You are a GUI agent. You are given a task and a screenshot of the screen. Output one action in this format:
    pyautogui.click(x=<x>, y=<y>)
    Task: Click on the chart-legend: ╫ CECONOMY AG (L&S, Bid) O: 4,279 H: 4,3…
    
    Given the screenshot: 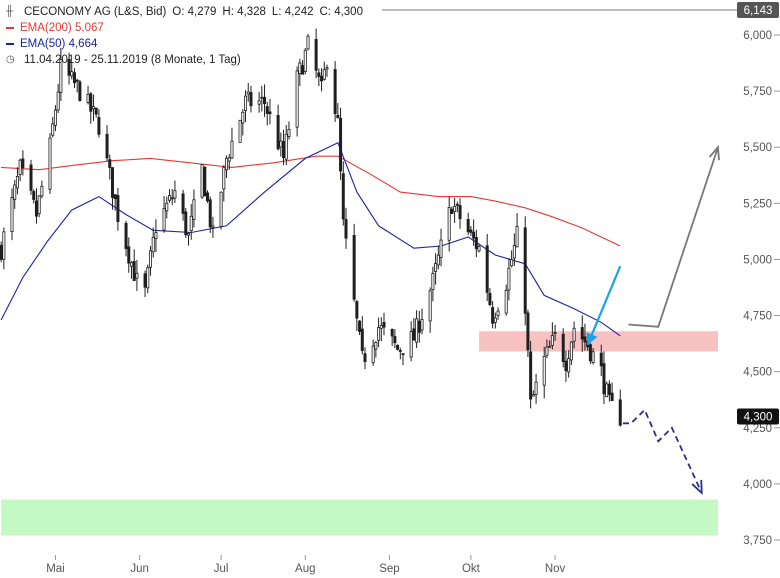 What is the action you would take?
    pyautogui.click(x=184, y=36)
    